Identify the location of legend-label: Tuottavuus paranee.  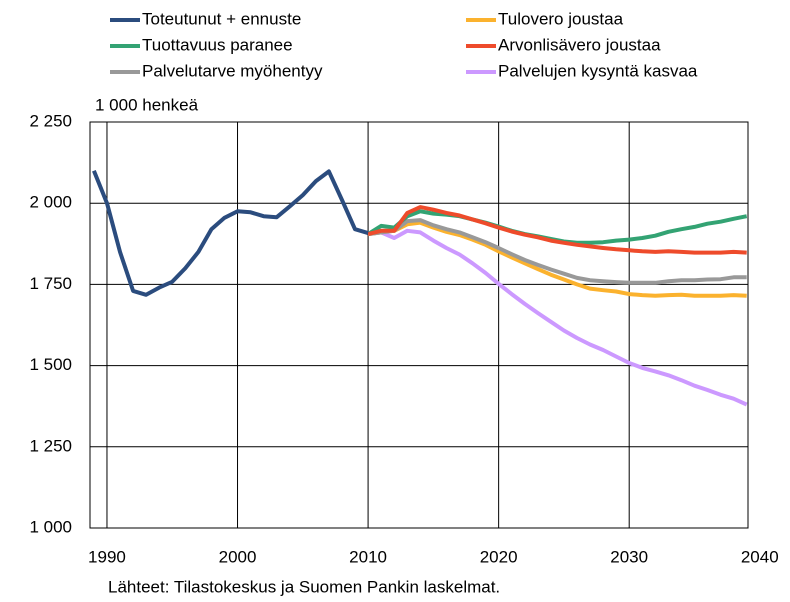
(217, 44).